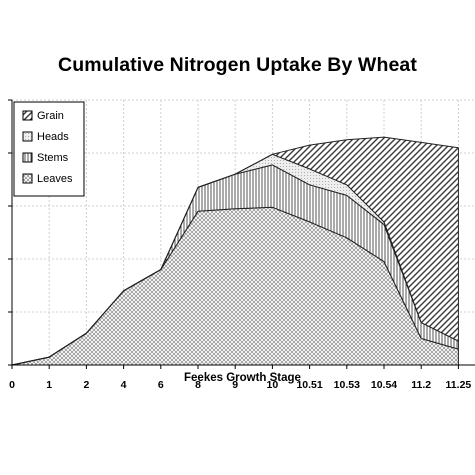  I want to click on x-tick-label: 6, so click(161, 385).